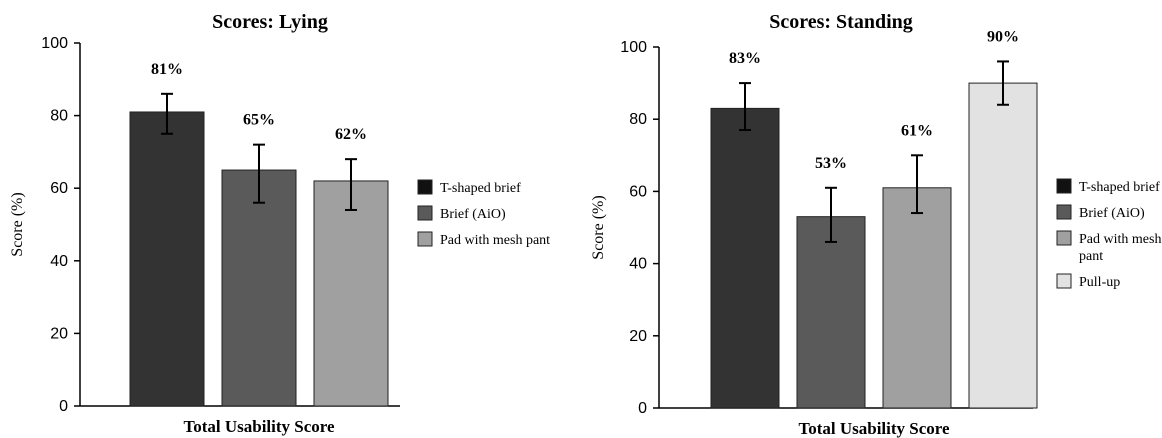 This screenshot has width=1162, height=438. What do you see at coordinates (917, 130) in the screenshot?
I see `data-label: 61%` at bounding box center [917, 130].